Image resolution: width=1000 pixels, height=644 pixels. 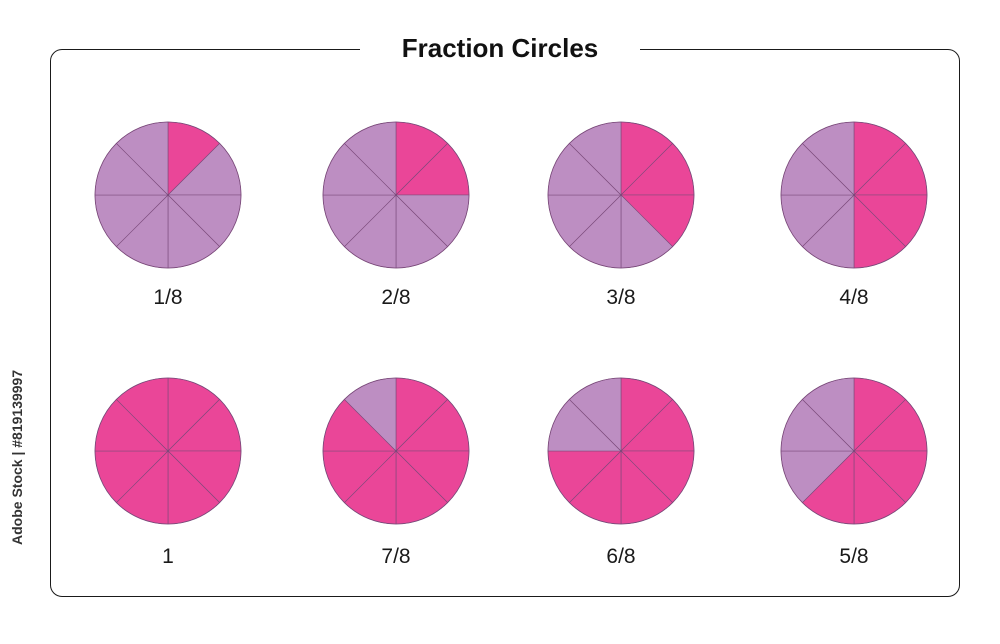 What do you see at coordinates (168, 297) in the screenshot?
I see `pie-label: 1/8` at bounding box center [168, 297].